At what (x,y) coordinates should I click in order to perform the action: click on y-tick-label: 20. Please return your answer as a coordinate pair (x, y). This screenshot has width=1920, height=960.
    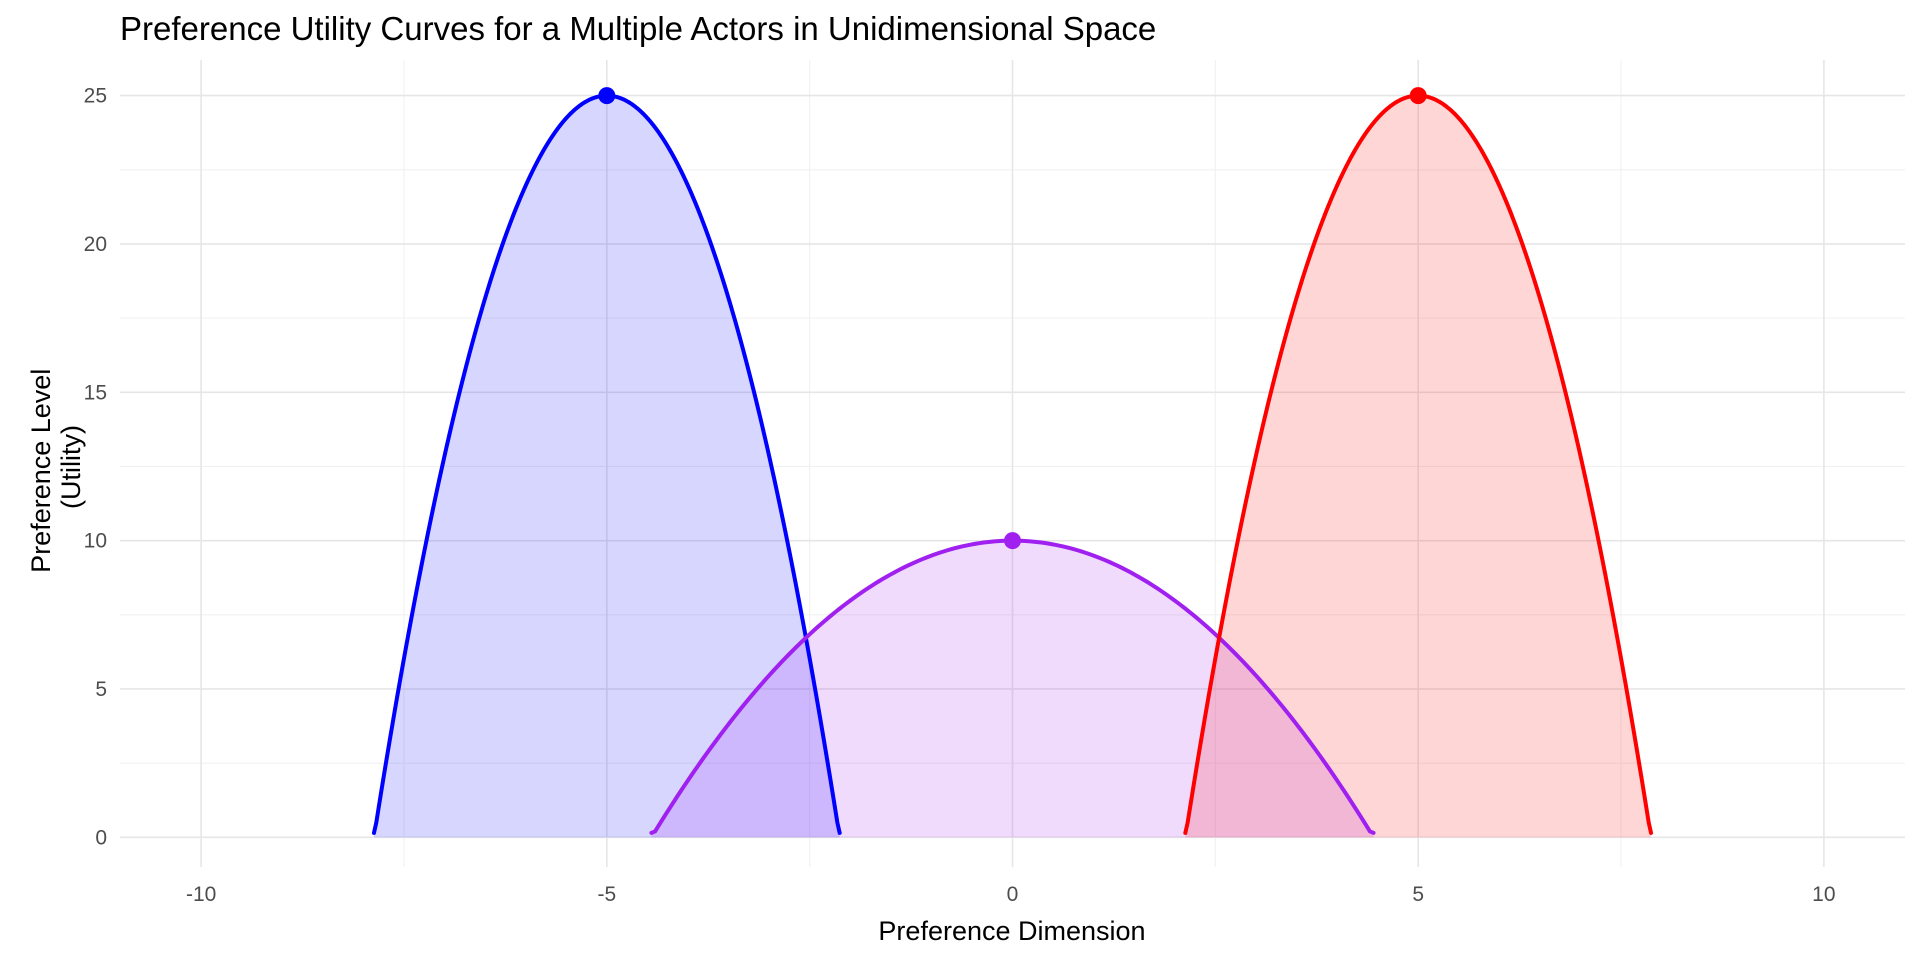
    Looking at the image, I should click on (95, 244).